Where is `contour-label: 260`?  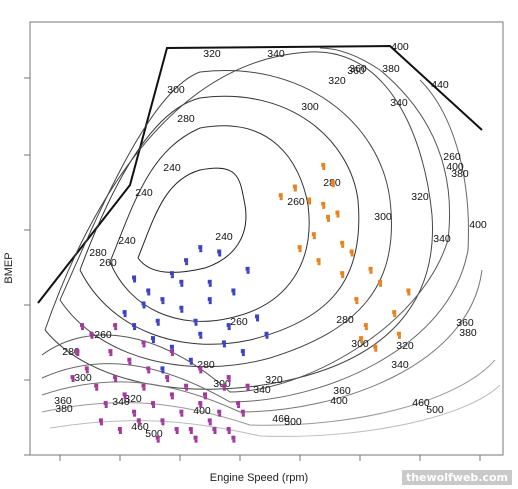
contour-label: 260 is located at coordinates (296, 202).